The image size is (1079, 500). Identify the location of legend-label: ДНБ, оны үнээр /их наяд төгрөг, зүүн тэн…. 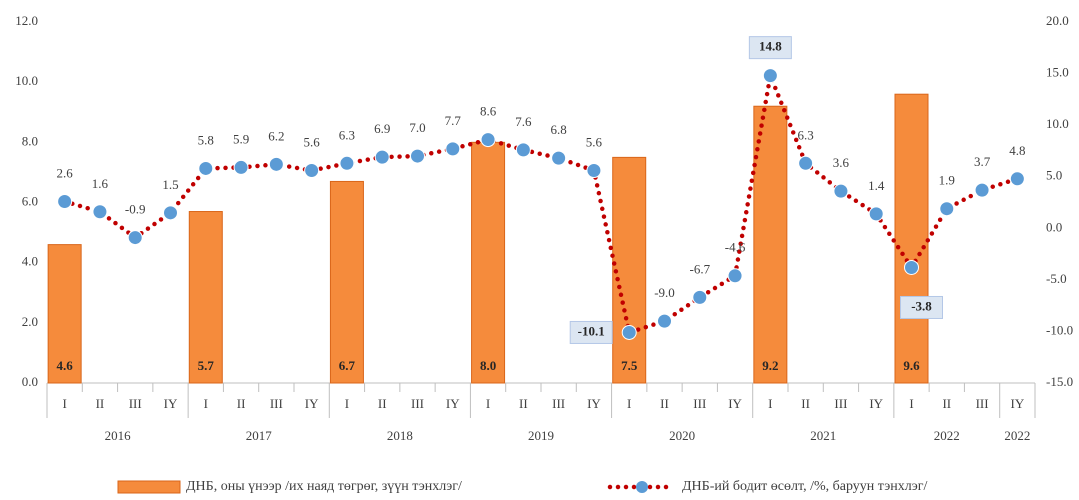
(324, 486).